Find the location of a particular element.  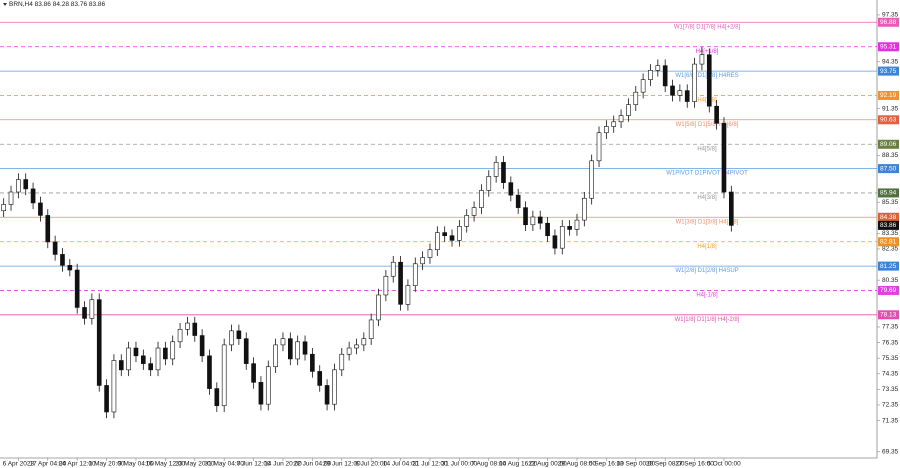

x-tick-label: 20 Sep 08:00 is located at coordinates (665, 464).